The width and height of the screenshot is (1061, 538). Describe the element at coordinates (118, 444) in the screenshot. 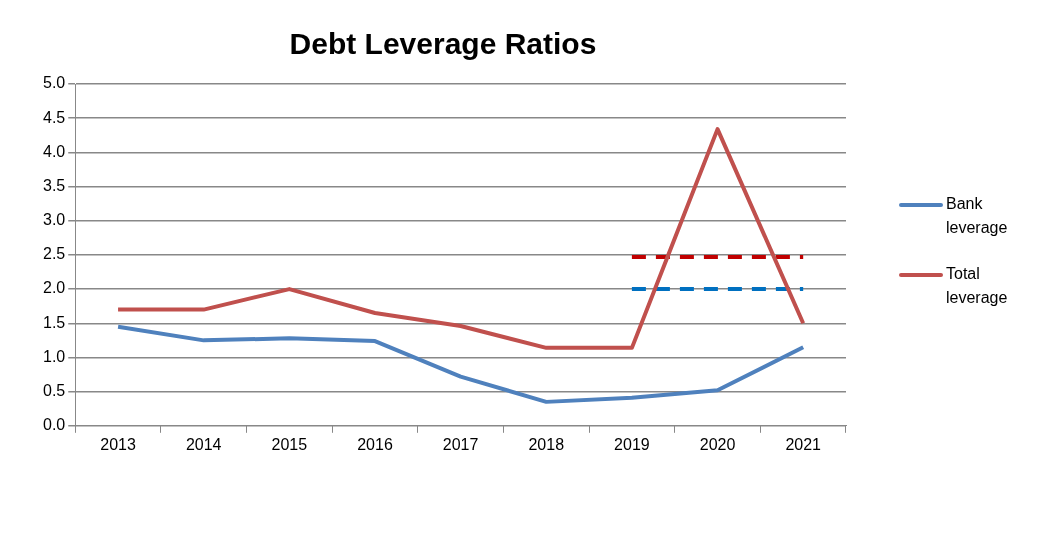

I see `x-tick-label: 2013` at that location.